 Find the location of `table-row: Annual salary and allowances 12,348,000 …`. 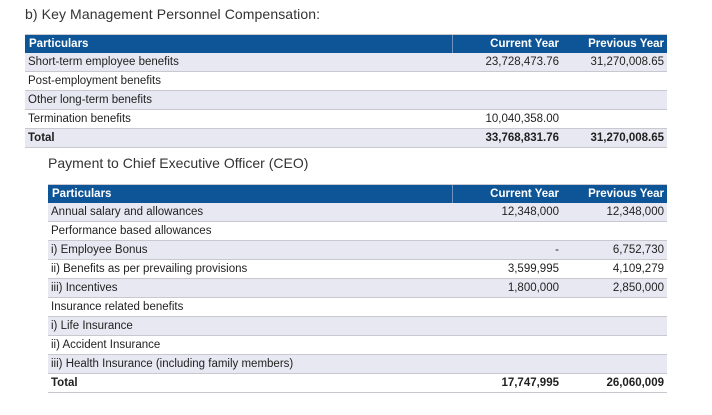

table-row: Annual salary and allowances 12,348,000 … is located at coordinates (357, 212).